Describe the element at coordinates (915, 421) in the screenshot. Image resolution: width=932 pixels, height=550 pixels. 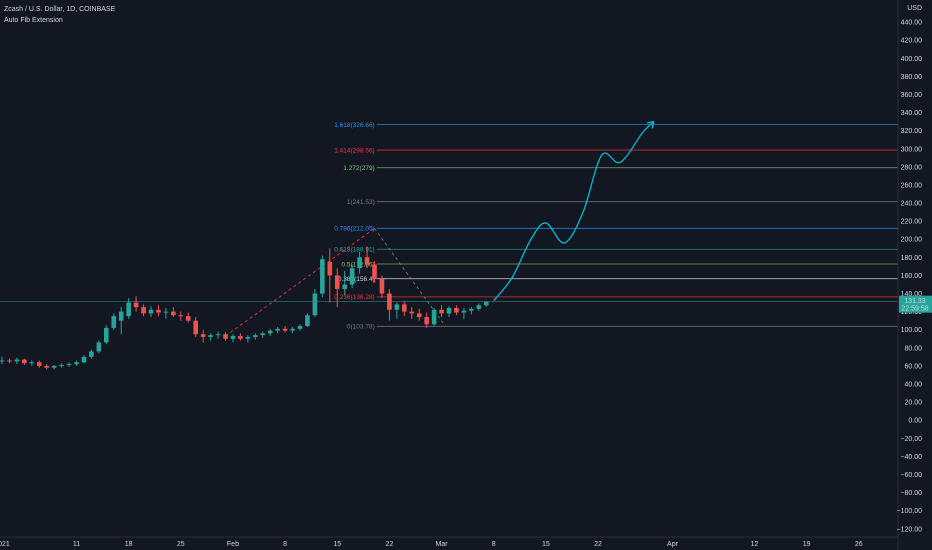
I see `y-tick-label: 0.00` at that location.